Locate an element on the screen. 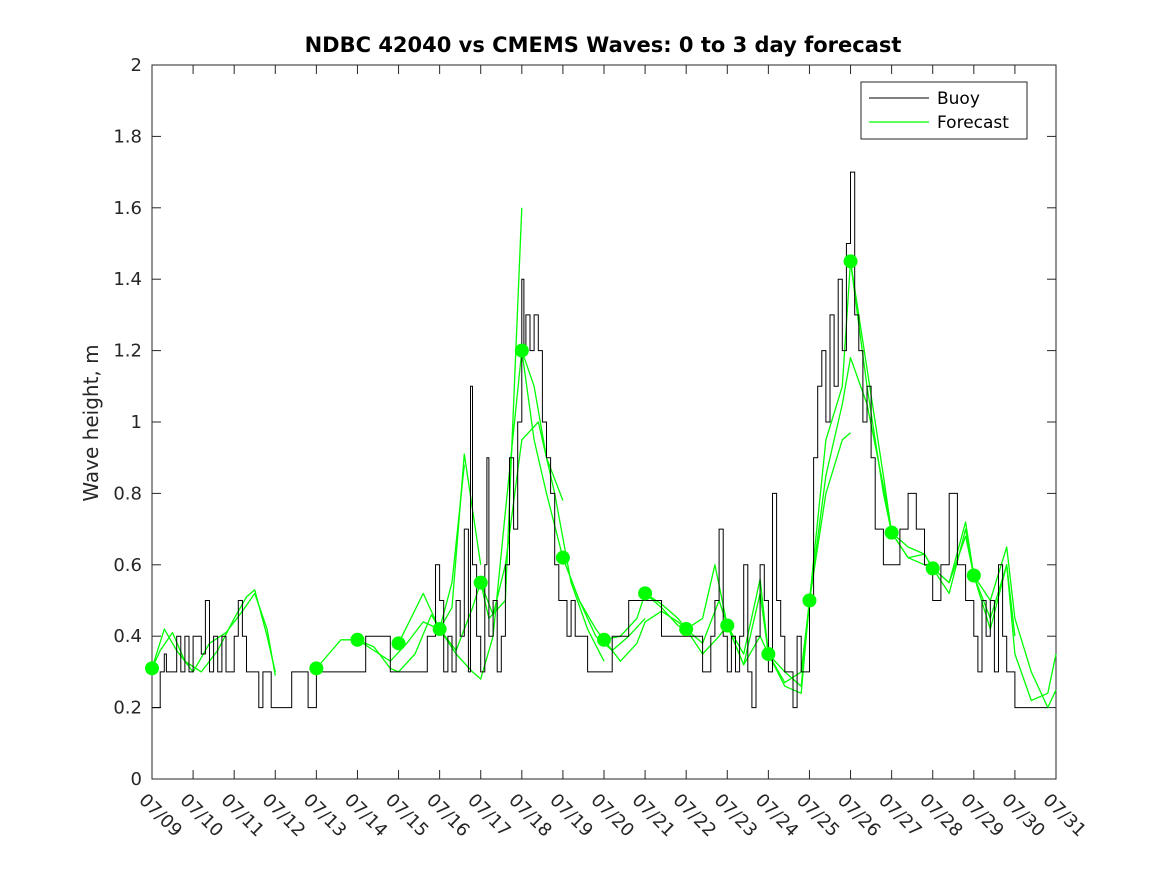 The image size is (1167, 875). y-tick-label: 1 is located at coordinates (136, 422).